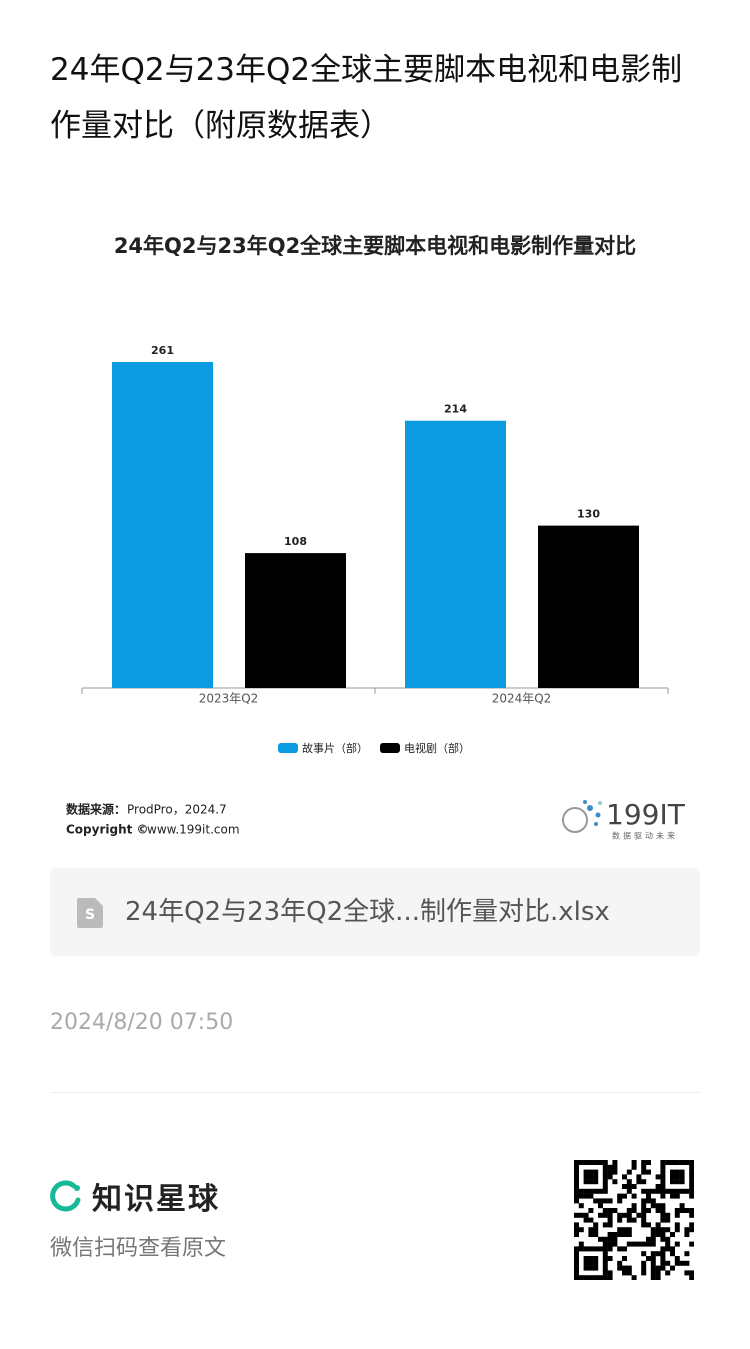 Image resolution: width=750 pixels, height=1349 pixels. Describe the element at coordinates (455, 554) in the screenshot. I see `bar` at that location.